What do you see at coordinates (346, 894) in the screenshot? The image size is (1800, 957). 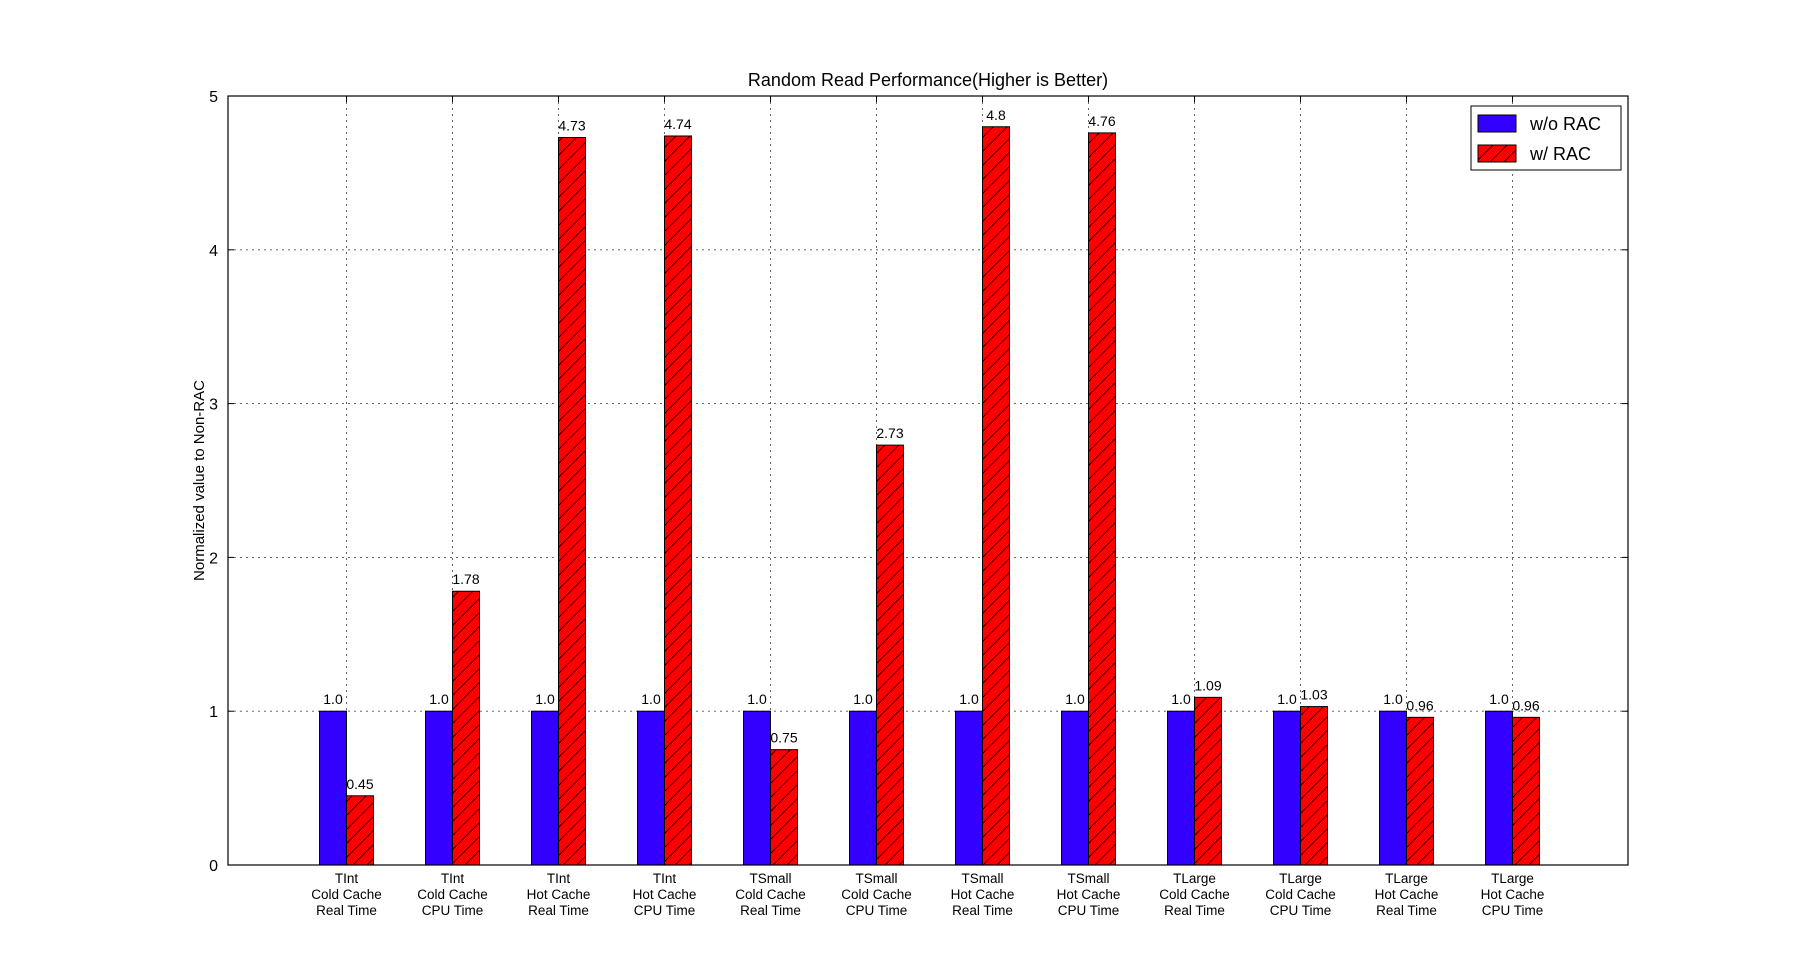 I see `x-tick-label: TInt Cold Cache Real Time` at bounding box center [346, 894].